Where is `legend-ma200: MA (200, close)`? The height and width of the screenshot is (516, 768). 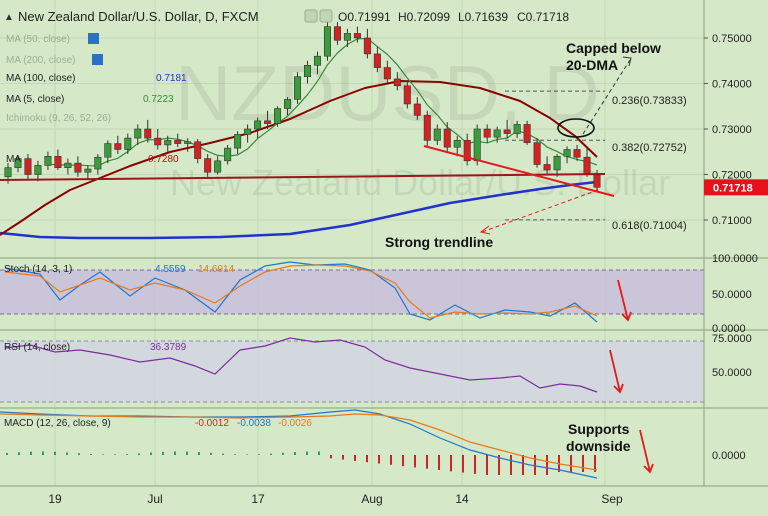 legend-ma200: MA (200, close) is located at coordinates (40, 60).